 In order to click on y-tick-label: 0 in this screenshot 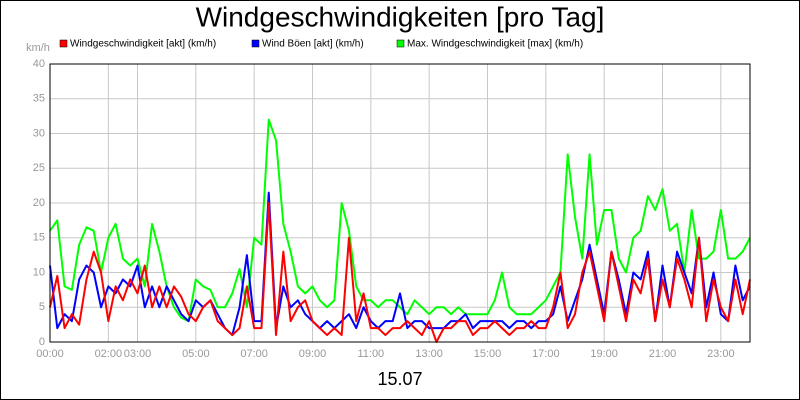, I will do `click(42, 342)`.